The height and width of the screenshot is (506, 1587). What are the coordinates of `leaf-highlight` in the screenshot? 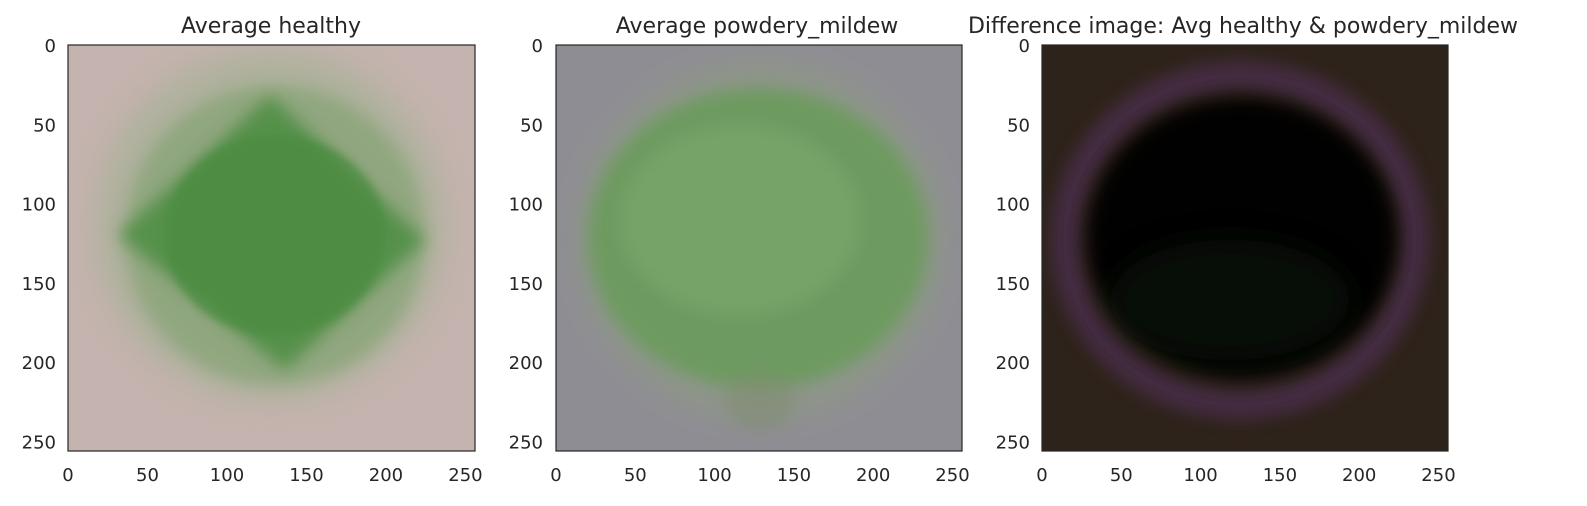 It's located at (740, 220).